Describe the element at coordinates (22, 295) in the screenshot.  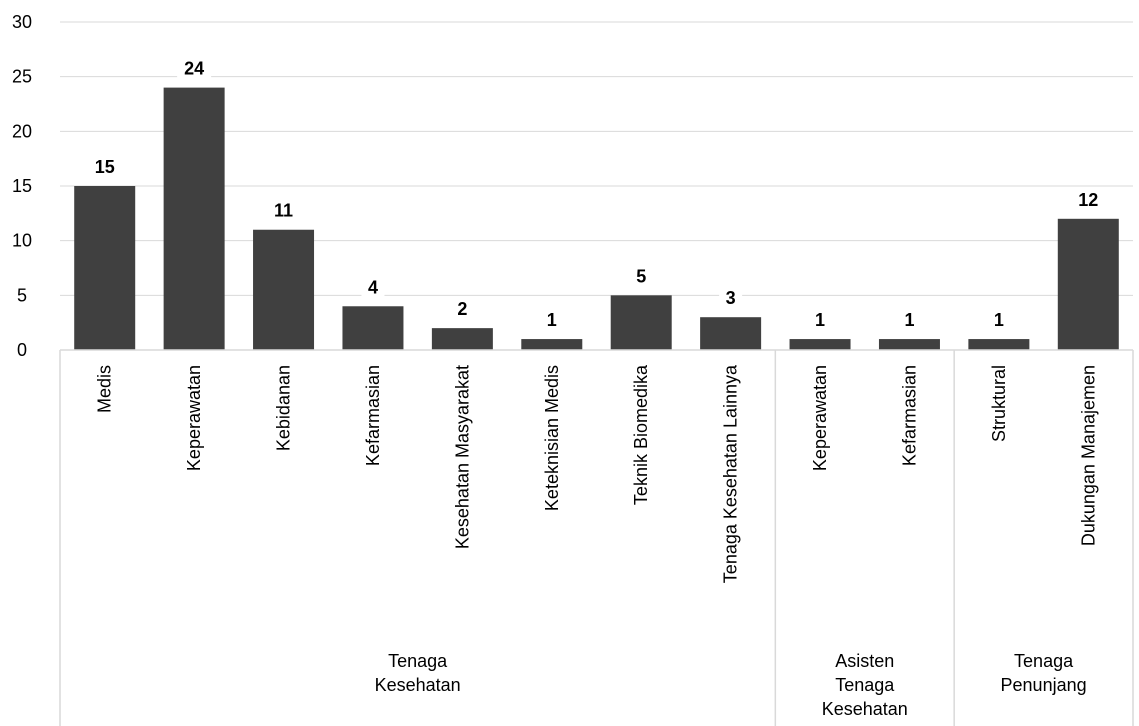
I see `y-tick-label: 5` at that location.